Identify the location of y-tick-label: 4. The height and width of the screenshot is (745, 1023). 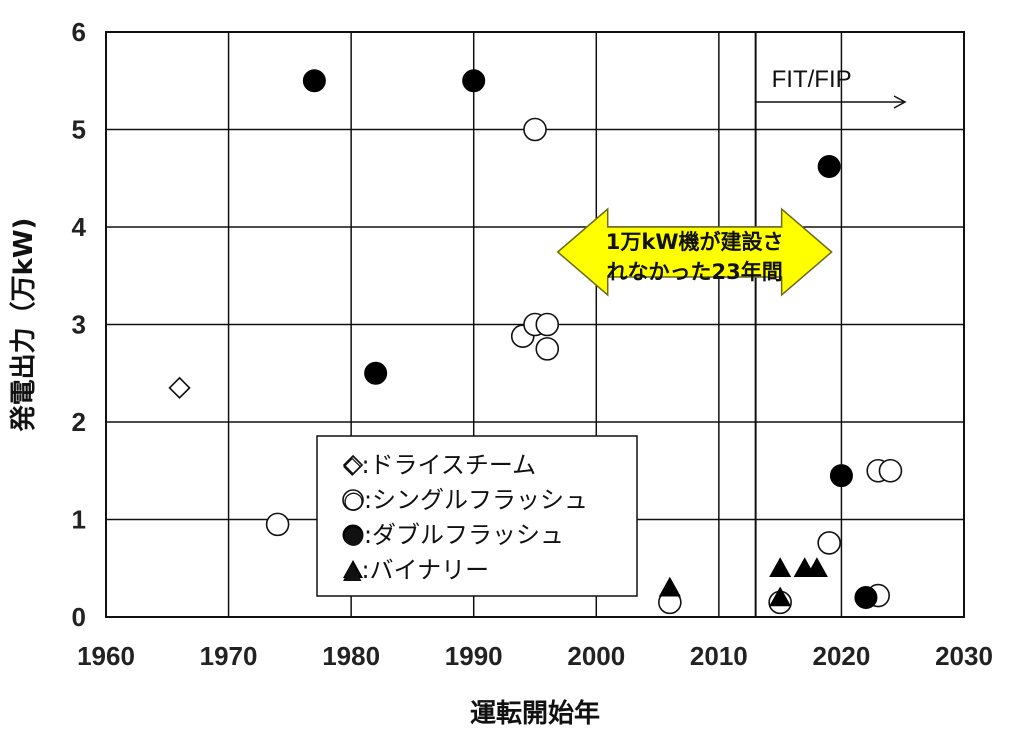
(79, 227).